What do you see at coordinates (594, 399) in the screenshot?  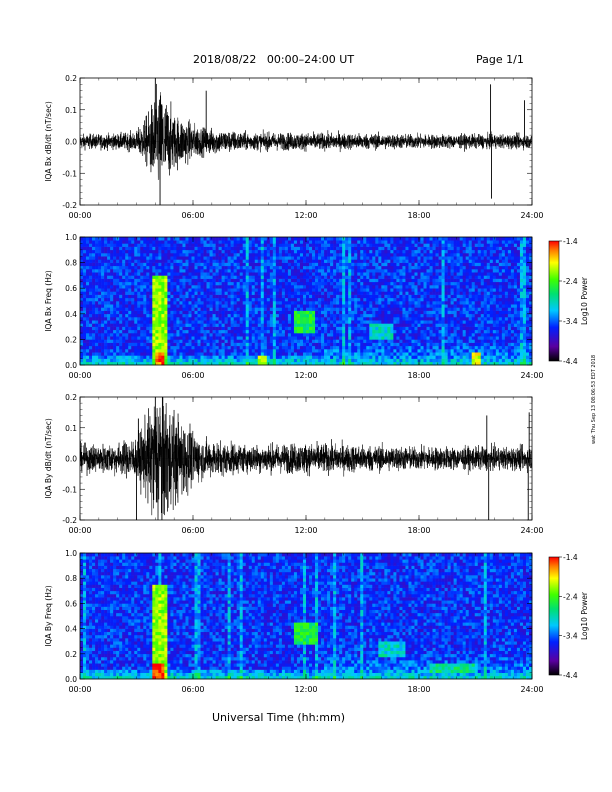 I see `timestamp-stamp: wat Thu Sep 13 08:06:53 EDT 2018` at bounding box center [594, 399].